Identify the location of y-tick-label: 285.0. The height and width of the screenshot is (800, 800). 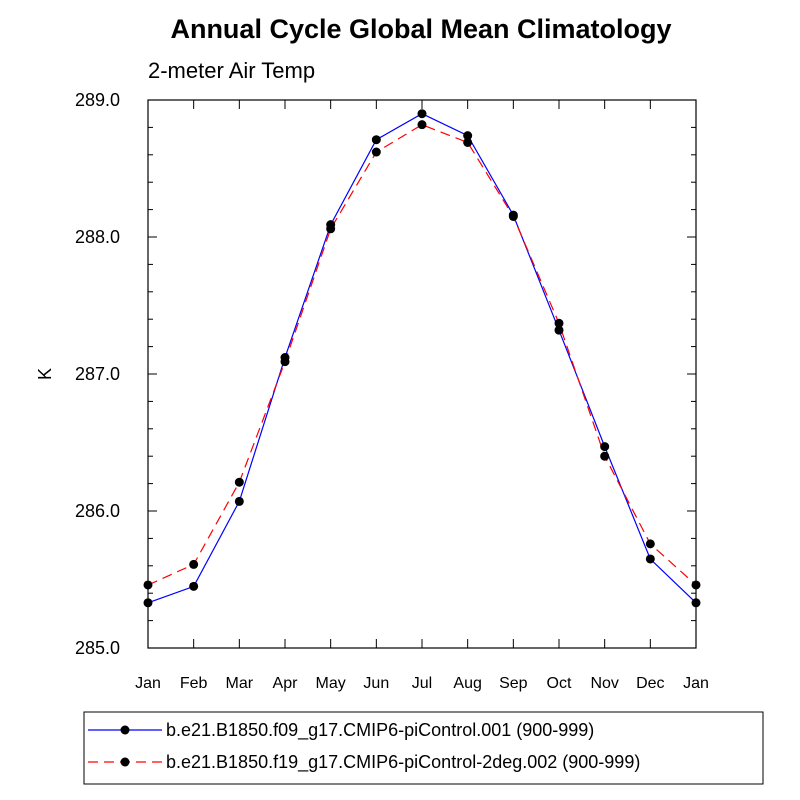
(97, 648).